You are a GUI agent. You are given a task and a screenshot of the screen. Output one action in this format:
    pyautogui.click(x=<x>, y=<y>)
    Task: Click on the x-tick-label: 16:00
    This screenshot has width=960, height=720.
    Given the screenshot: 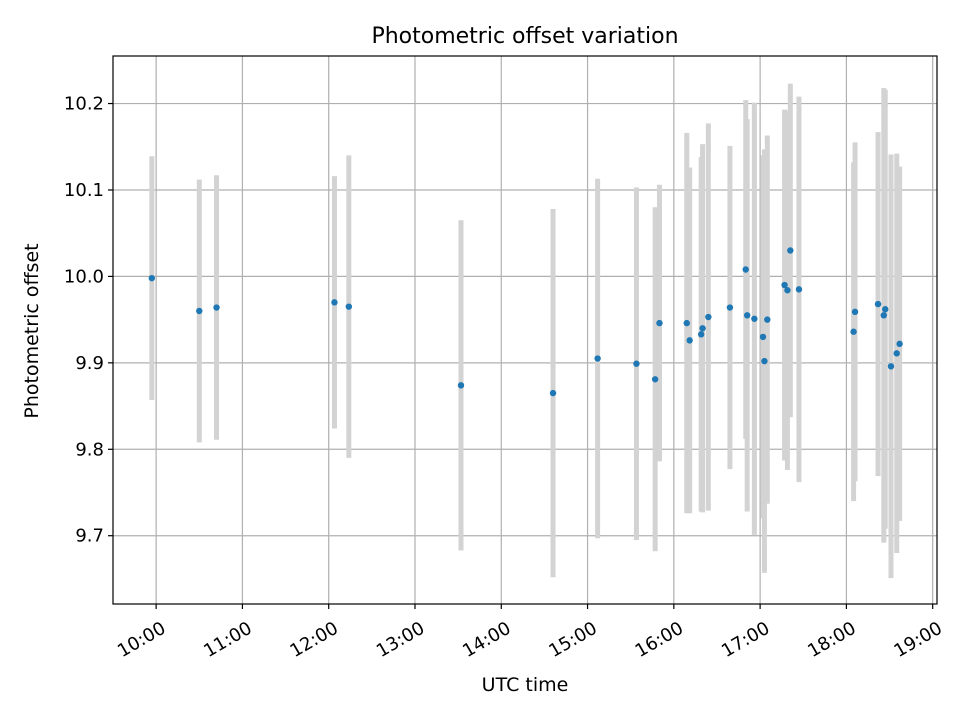 What is the action you would take?
    pyautogui.click(x=659, y=640)
    